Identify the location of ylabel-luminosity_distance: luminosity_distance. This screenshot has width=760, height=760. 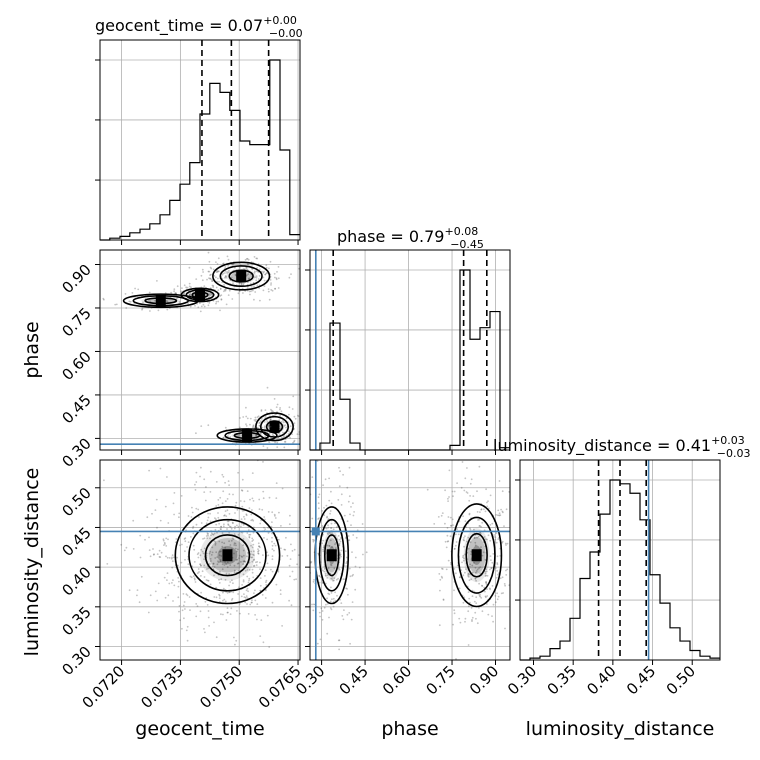
(32, 562).